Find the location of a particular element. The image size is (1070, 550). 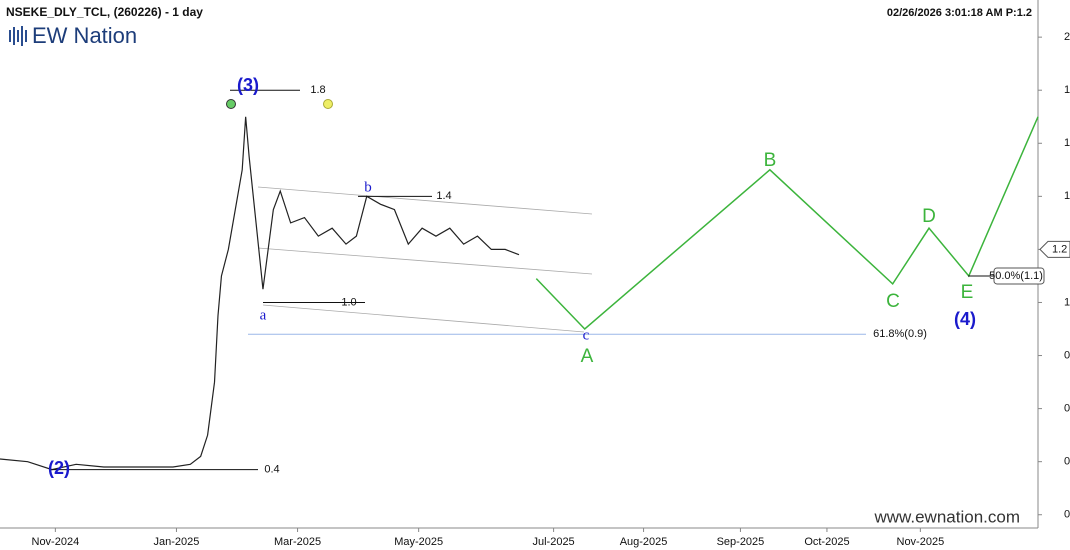

level-label: 1.0 is located at coordinates (348, 302).